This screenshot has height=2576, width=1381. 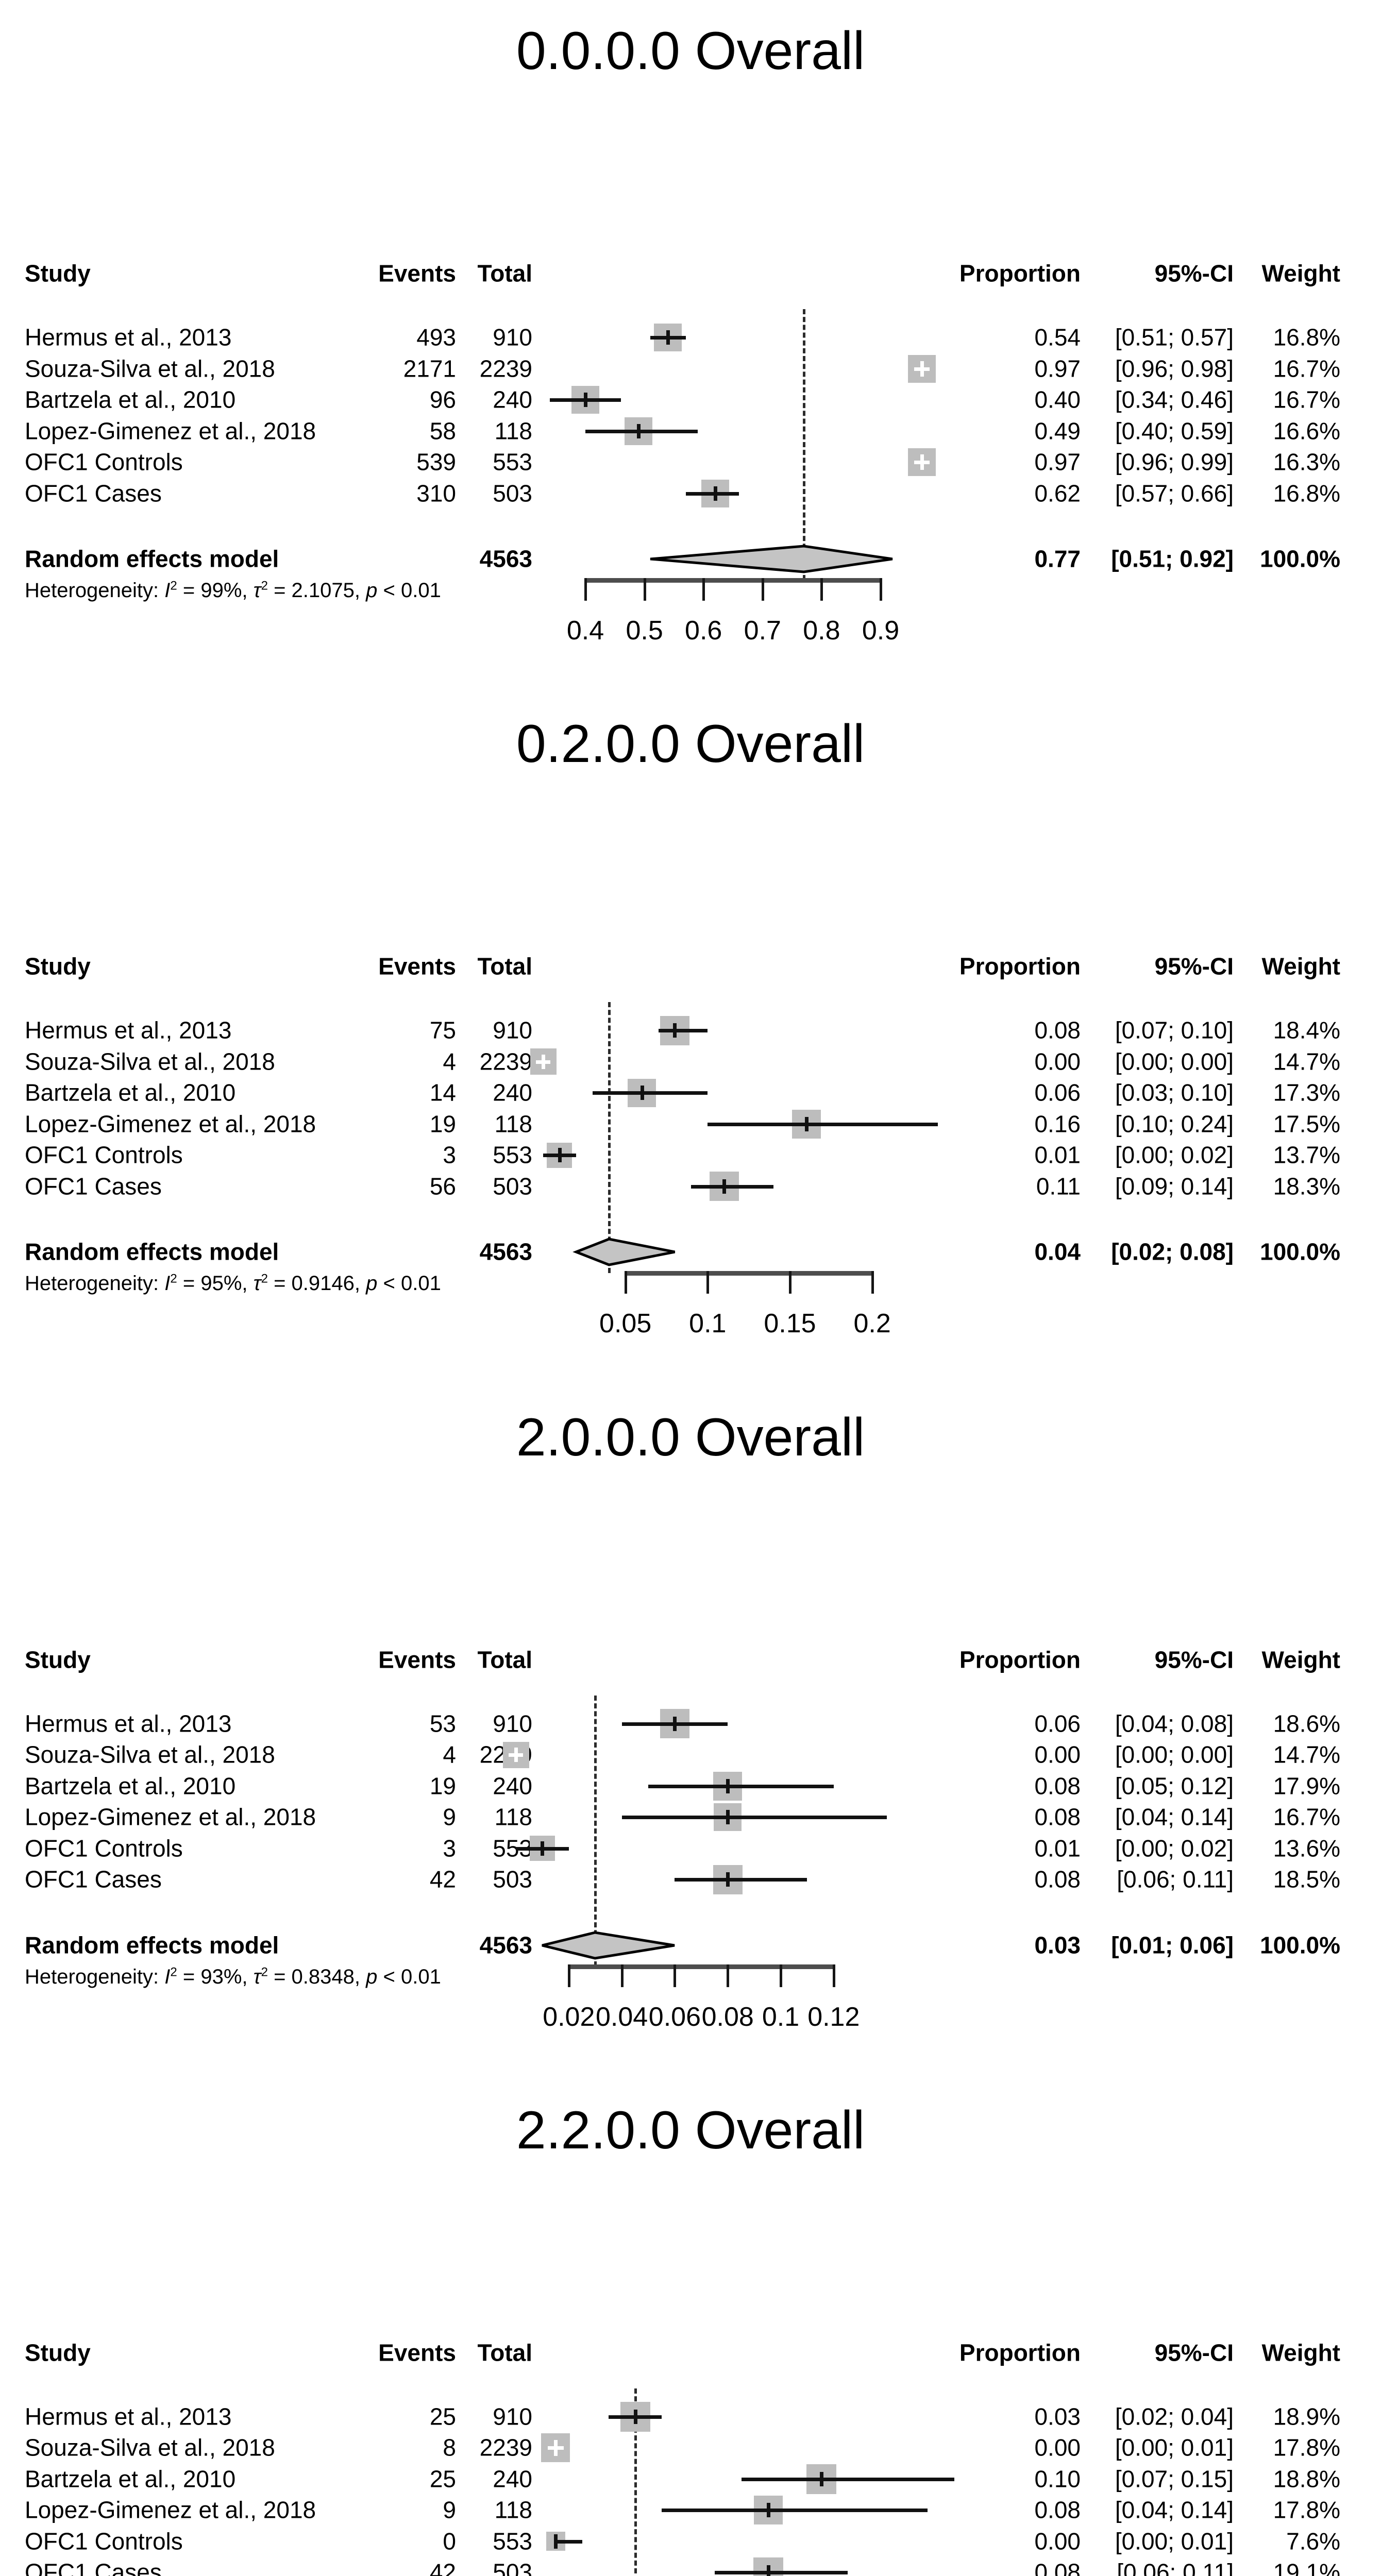 What do you see at coordinates (701, 1966) in the screenshot?
I see `x-axis-line` at bounding box center [701, 1966].